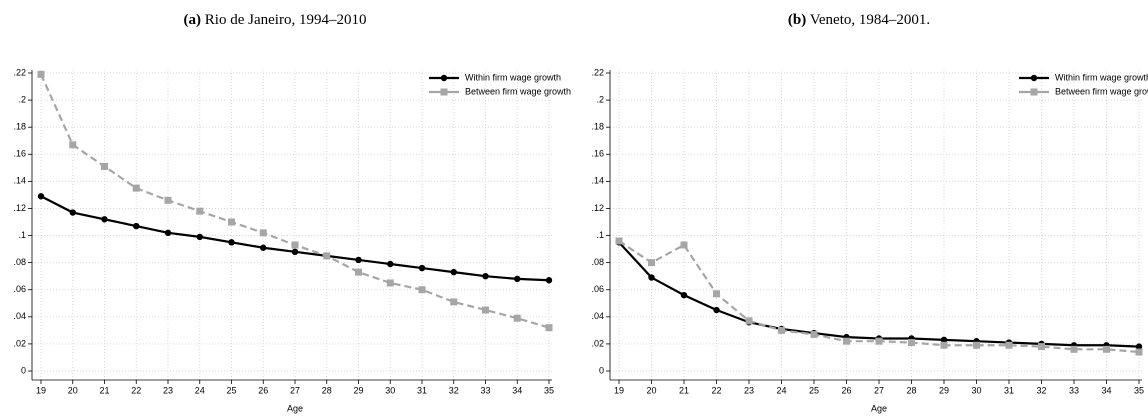 The height and width of the screenshot is (418, 1148). I want to click on x-tick-label: 30, so click(976, 390).